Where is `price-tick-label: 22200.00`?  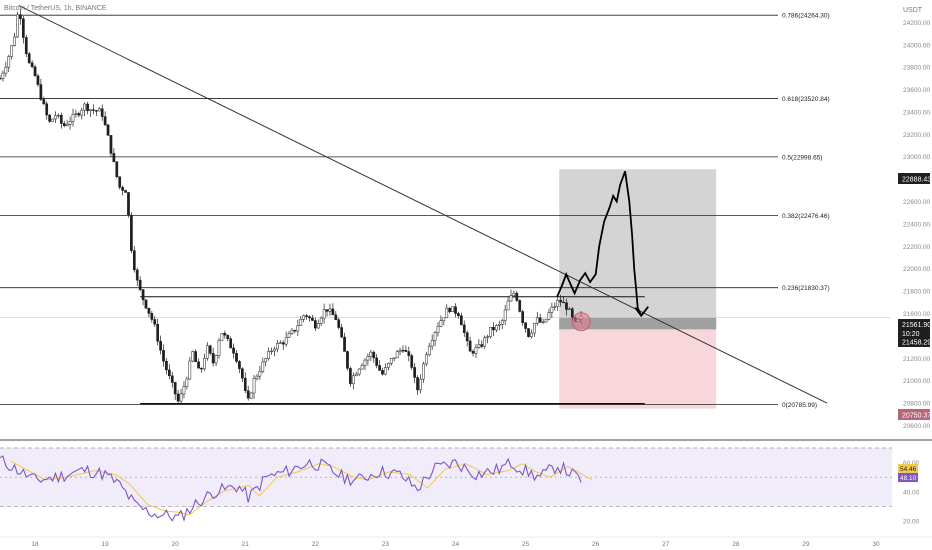
price-tick-label: 22200.00 is located at coordinates (916, 247).